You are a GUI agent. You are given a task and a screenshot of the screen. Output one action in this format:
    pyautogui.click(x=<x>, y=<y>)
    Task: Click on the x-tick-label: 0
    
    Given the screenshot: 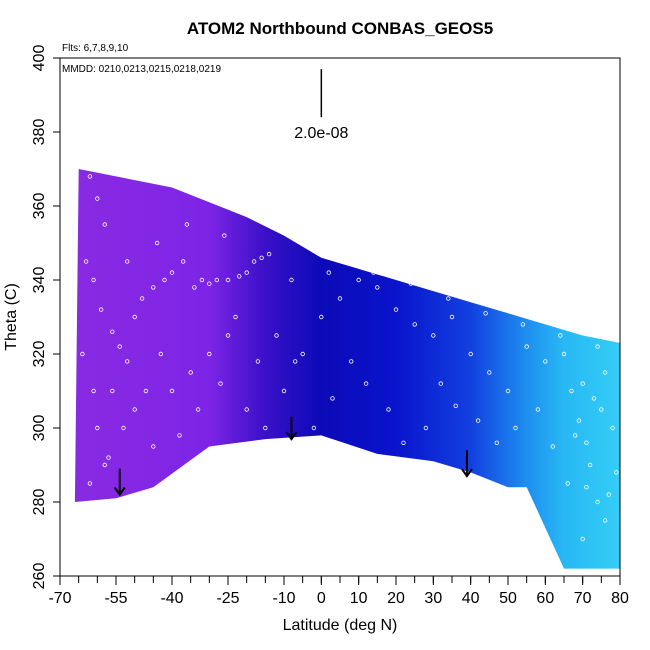 What is the action you would take?
    pyautogui.click(x=321, y=598)
    